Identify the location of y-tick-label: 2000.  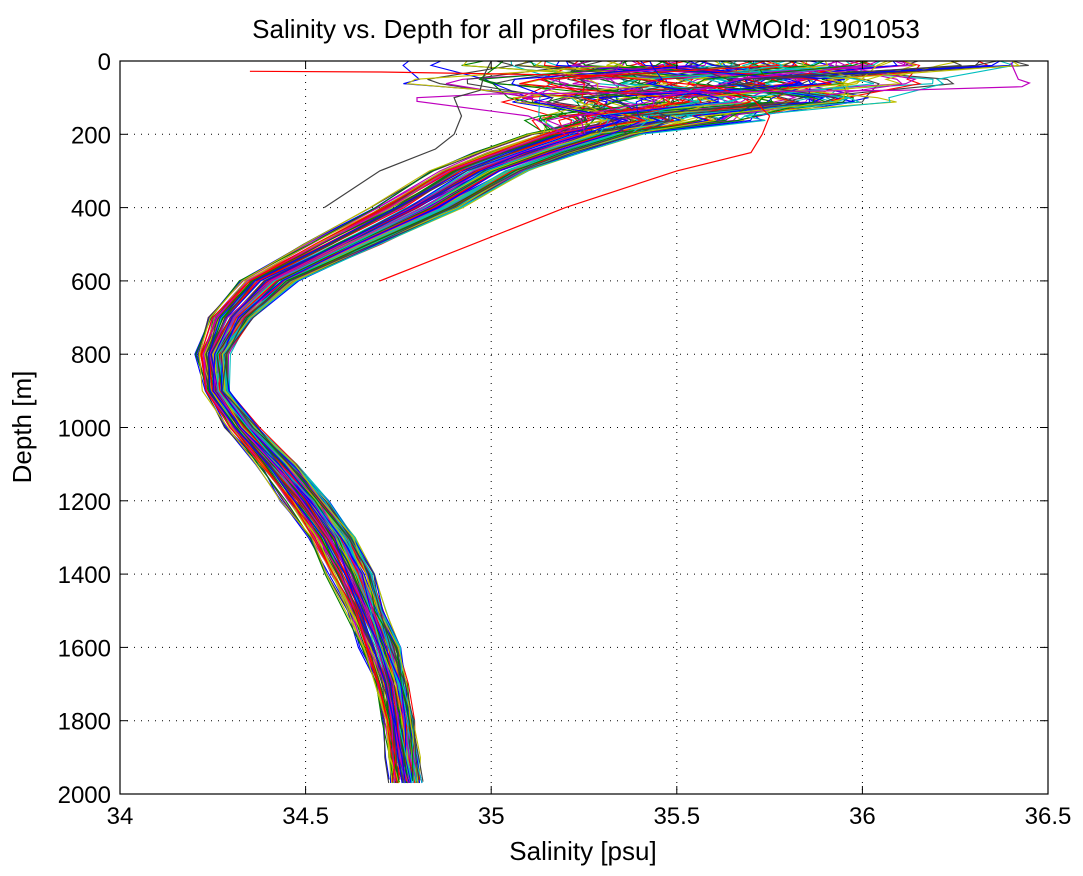
(84, 795).